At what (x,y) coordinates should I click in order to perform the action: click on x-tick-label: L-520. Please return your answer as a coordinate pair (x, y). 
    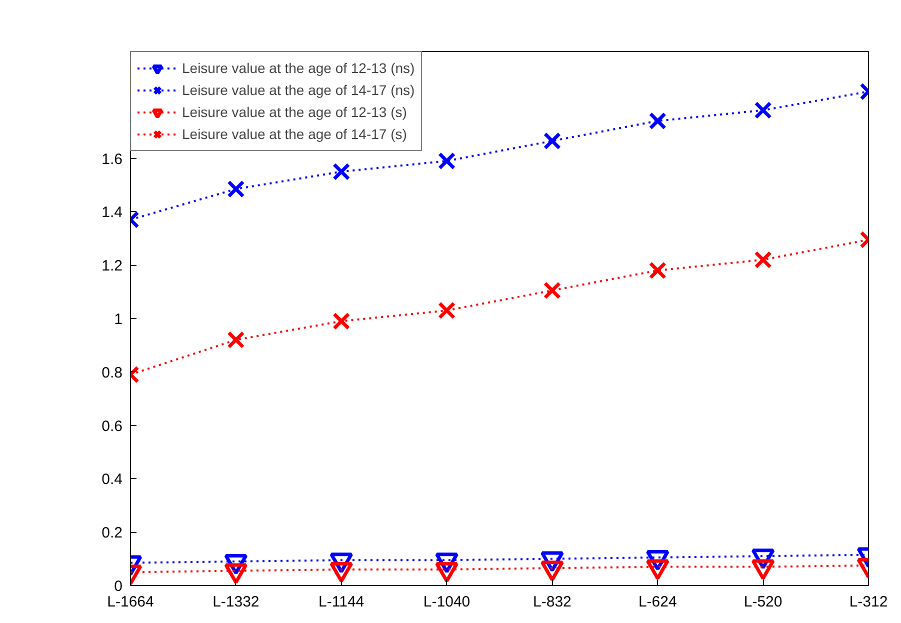
    Looking at the image, I should click on (763, 602).